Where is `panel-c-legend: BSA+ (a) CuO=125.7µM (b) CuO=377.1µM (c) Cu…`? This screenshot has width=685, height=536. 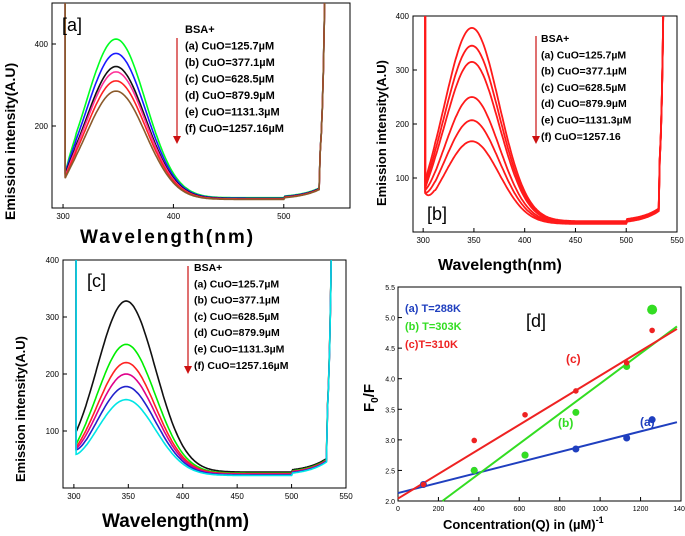 panel-c-legend: BSA+ (a) CuO=125.7µM (b) CuO=377.1µM (c) Cu… is located at coordinates (241, 317).